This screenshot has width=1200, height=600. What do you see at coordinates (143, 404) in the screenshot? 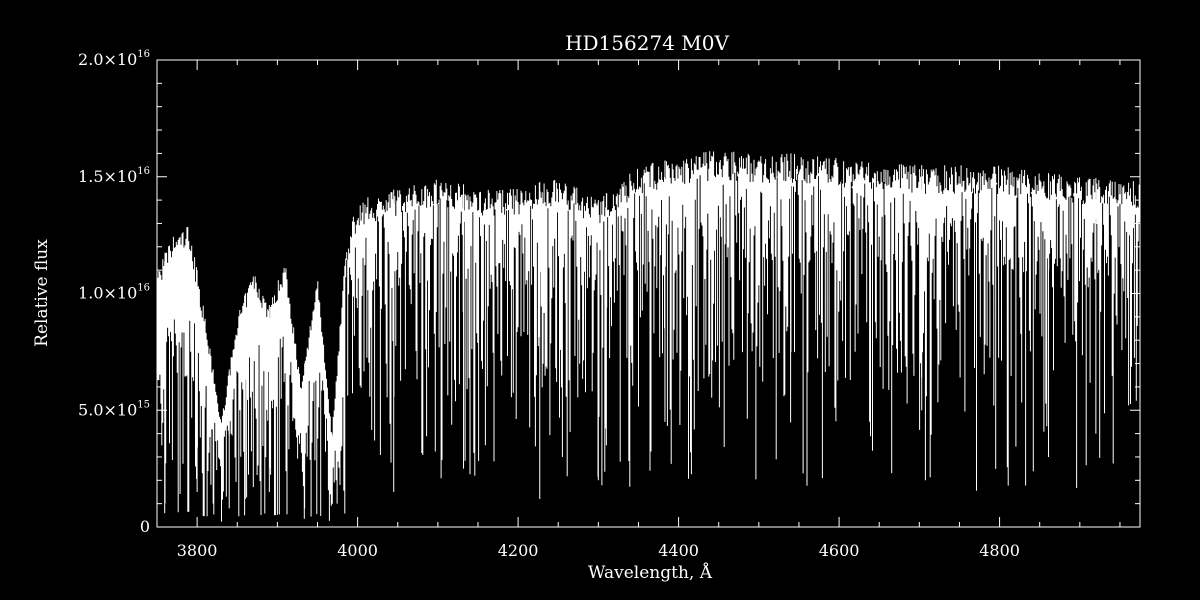
I see `y-tick-exponent: 15` at bounding box center [143, 404].